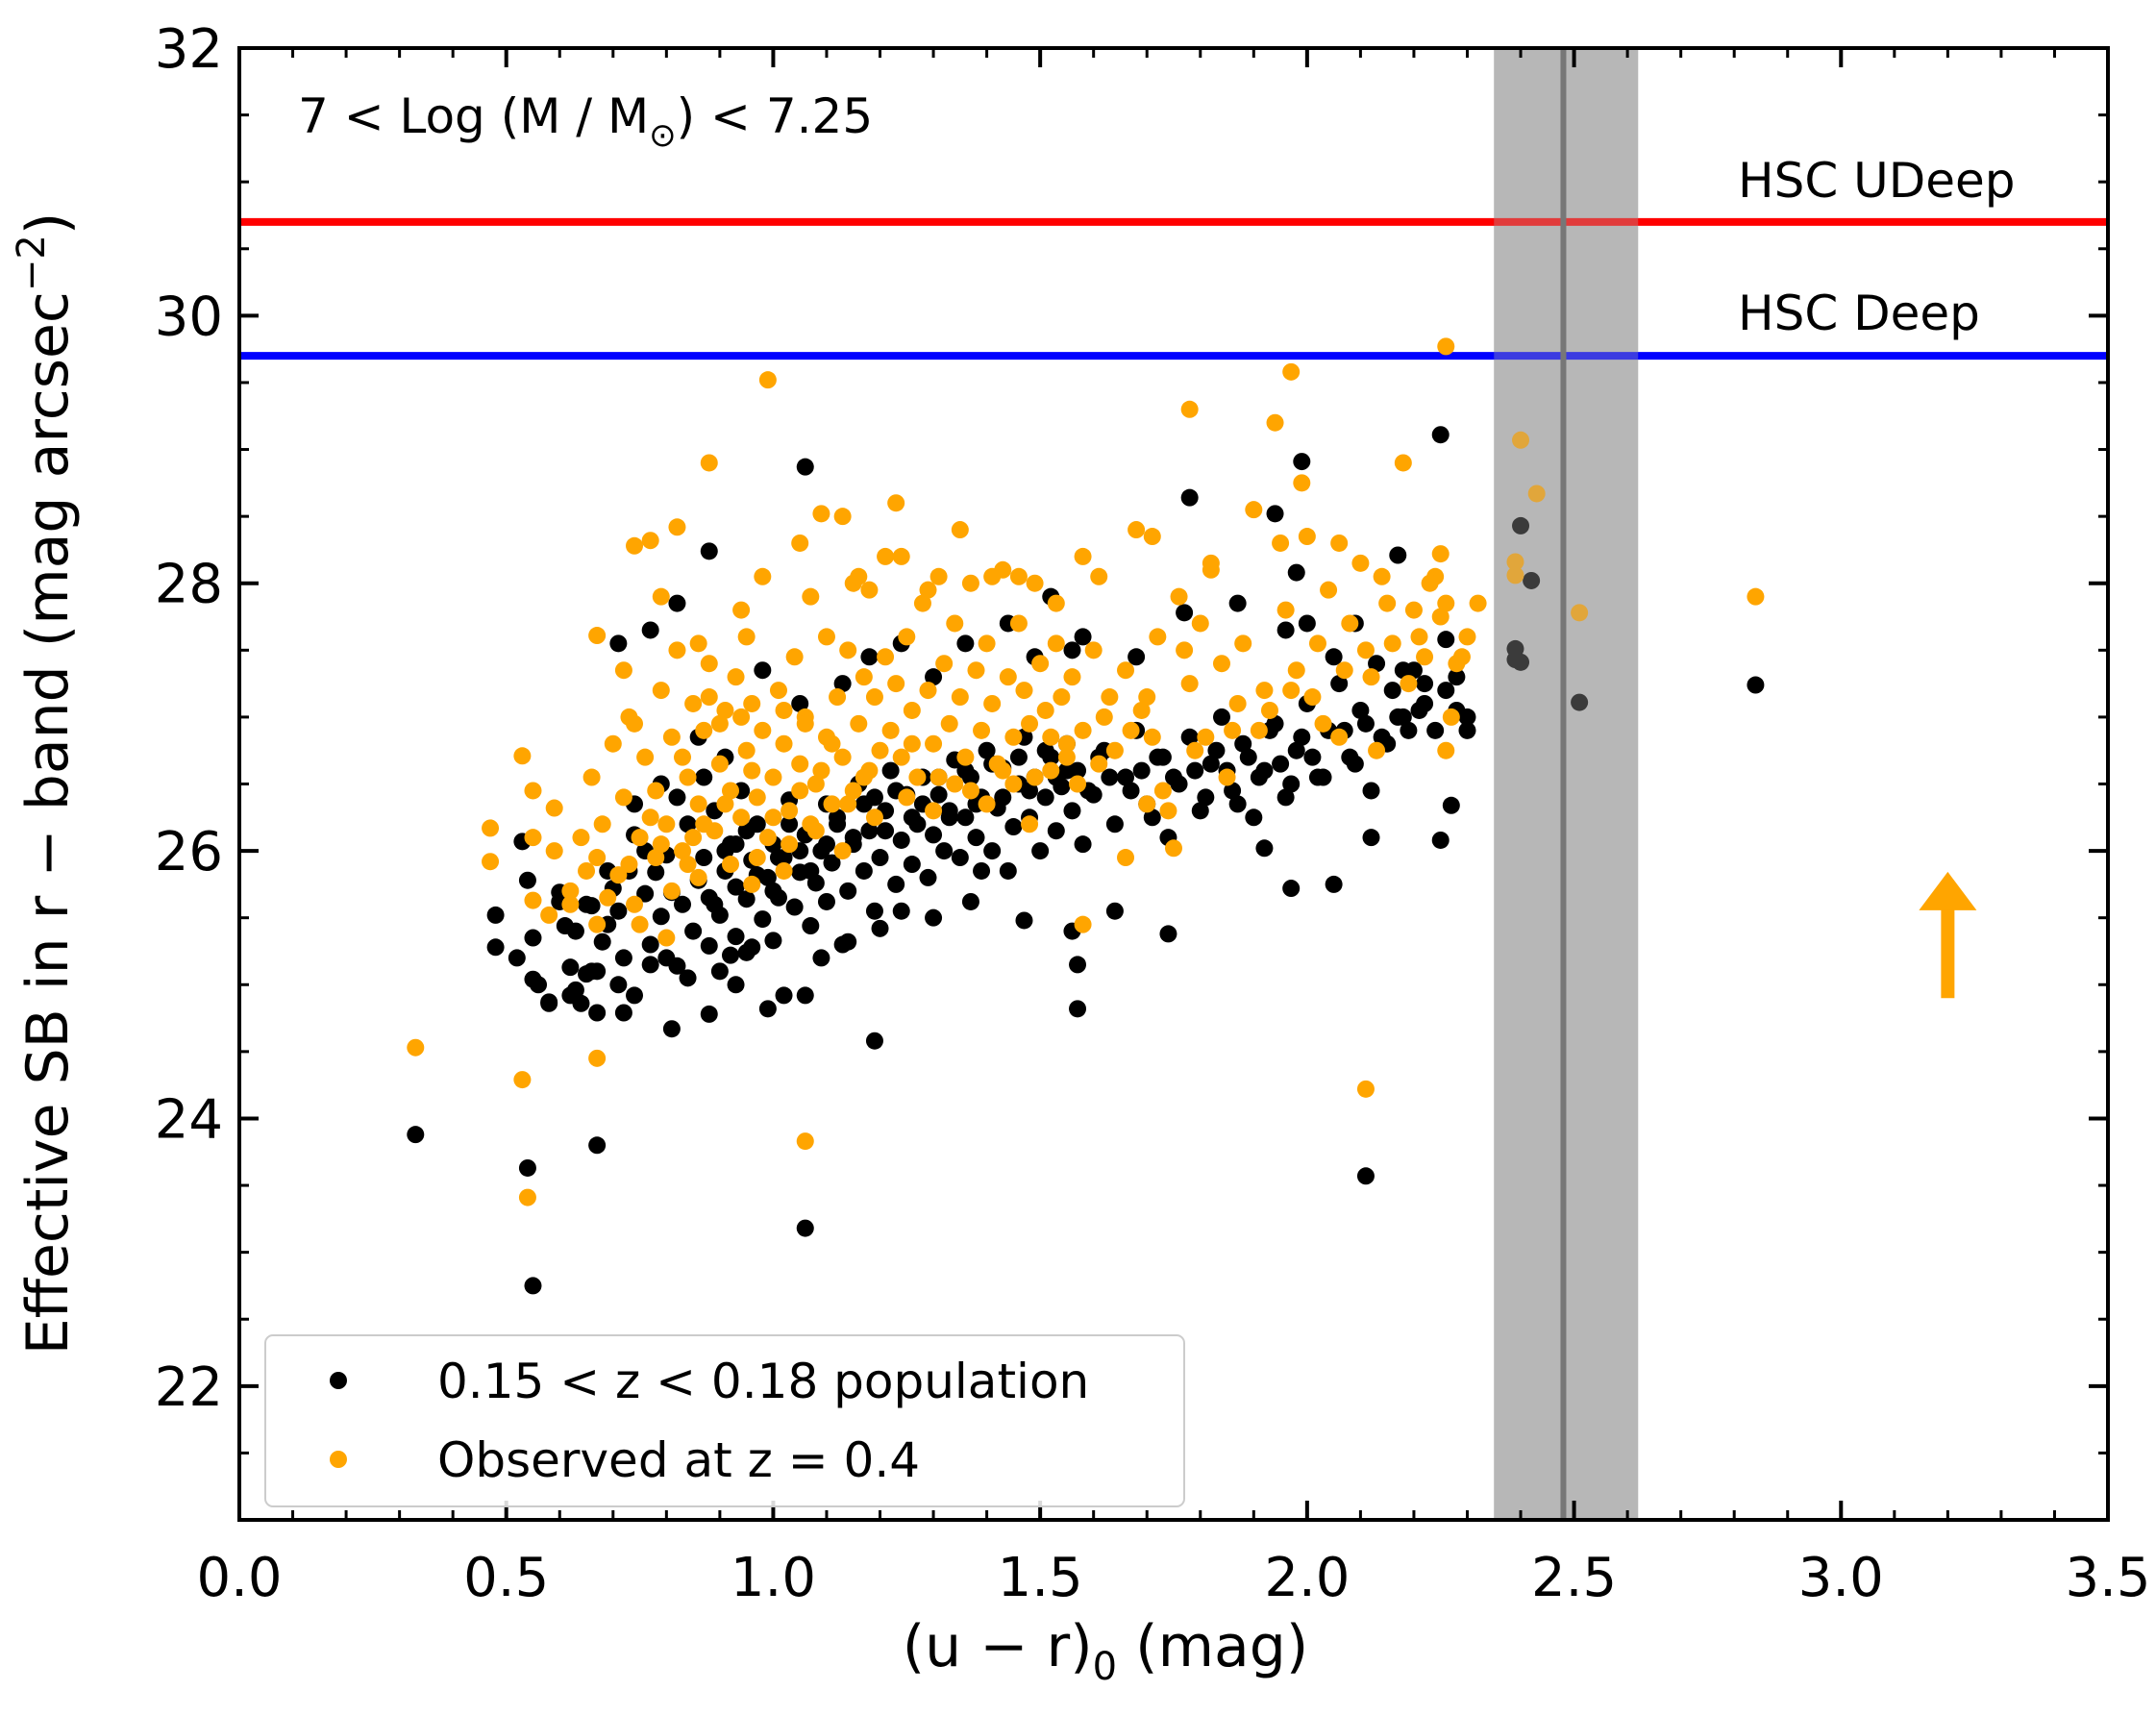 This screenshot has height=1716, width=2156. I want to click on y-tick-label: 30, so click(189, 317).